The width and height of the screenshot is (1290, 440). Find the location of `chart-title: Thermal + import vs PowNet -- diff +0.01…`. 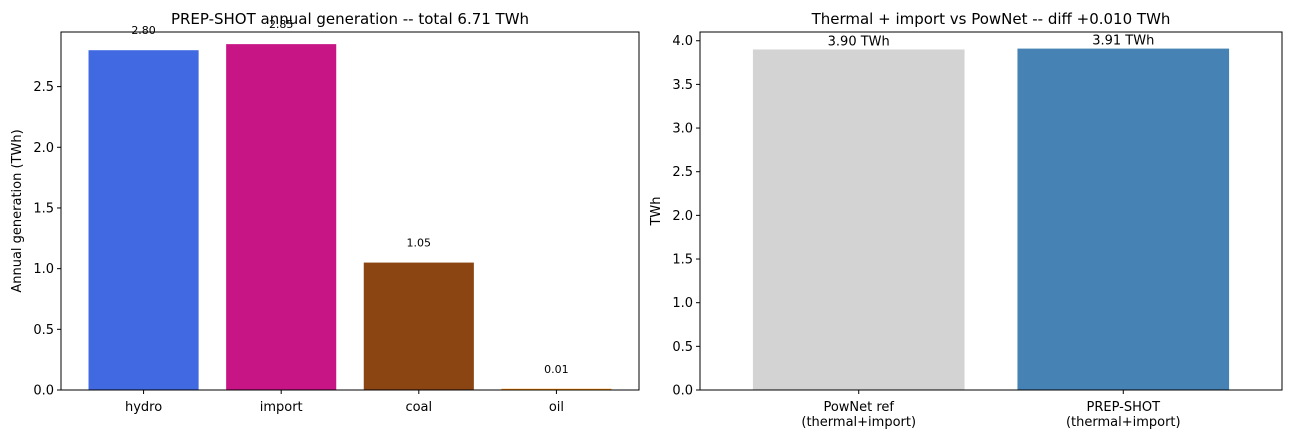

chart-title: Thermal + import vs PowNet -- diff +0.01… is located at coordinates (991, 19).